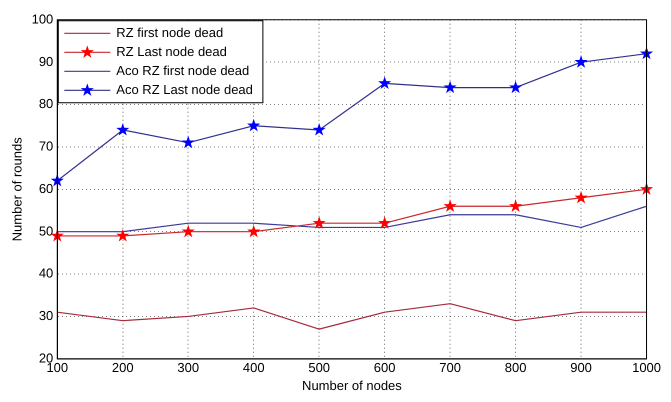  I want to click on x-tick-label: 600, so click(385, 368).